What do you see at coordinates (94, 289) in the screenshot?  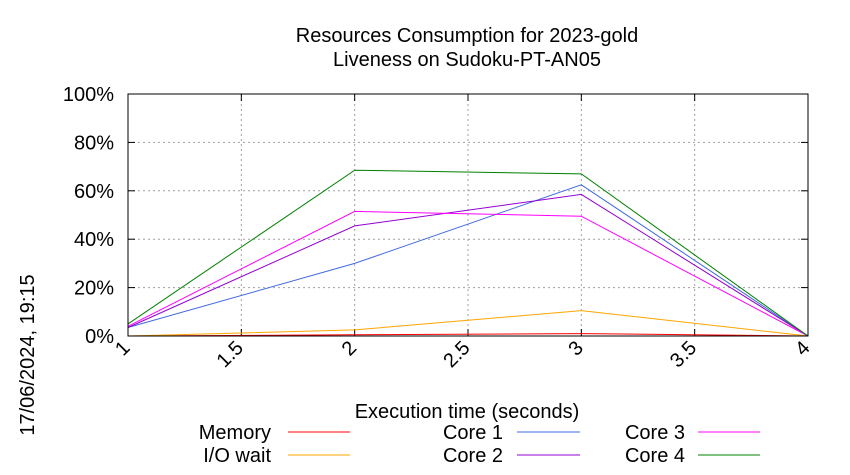 I see `y-tick-label: 20%` at bounding box center [94, 289].